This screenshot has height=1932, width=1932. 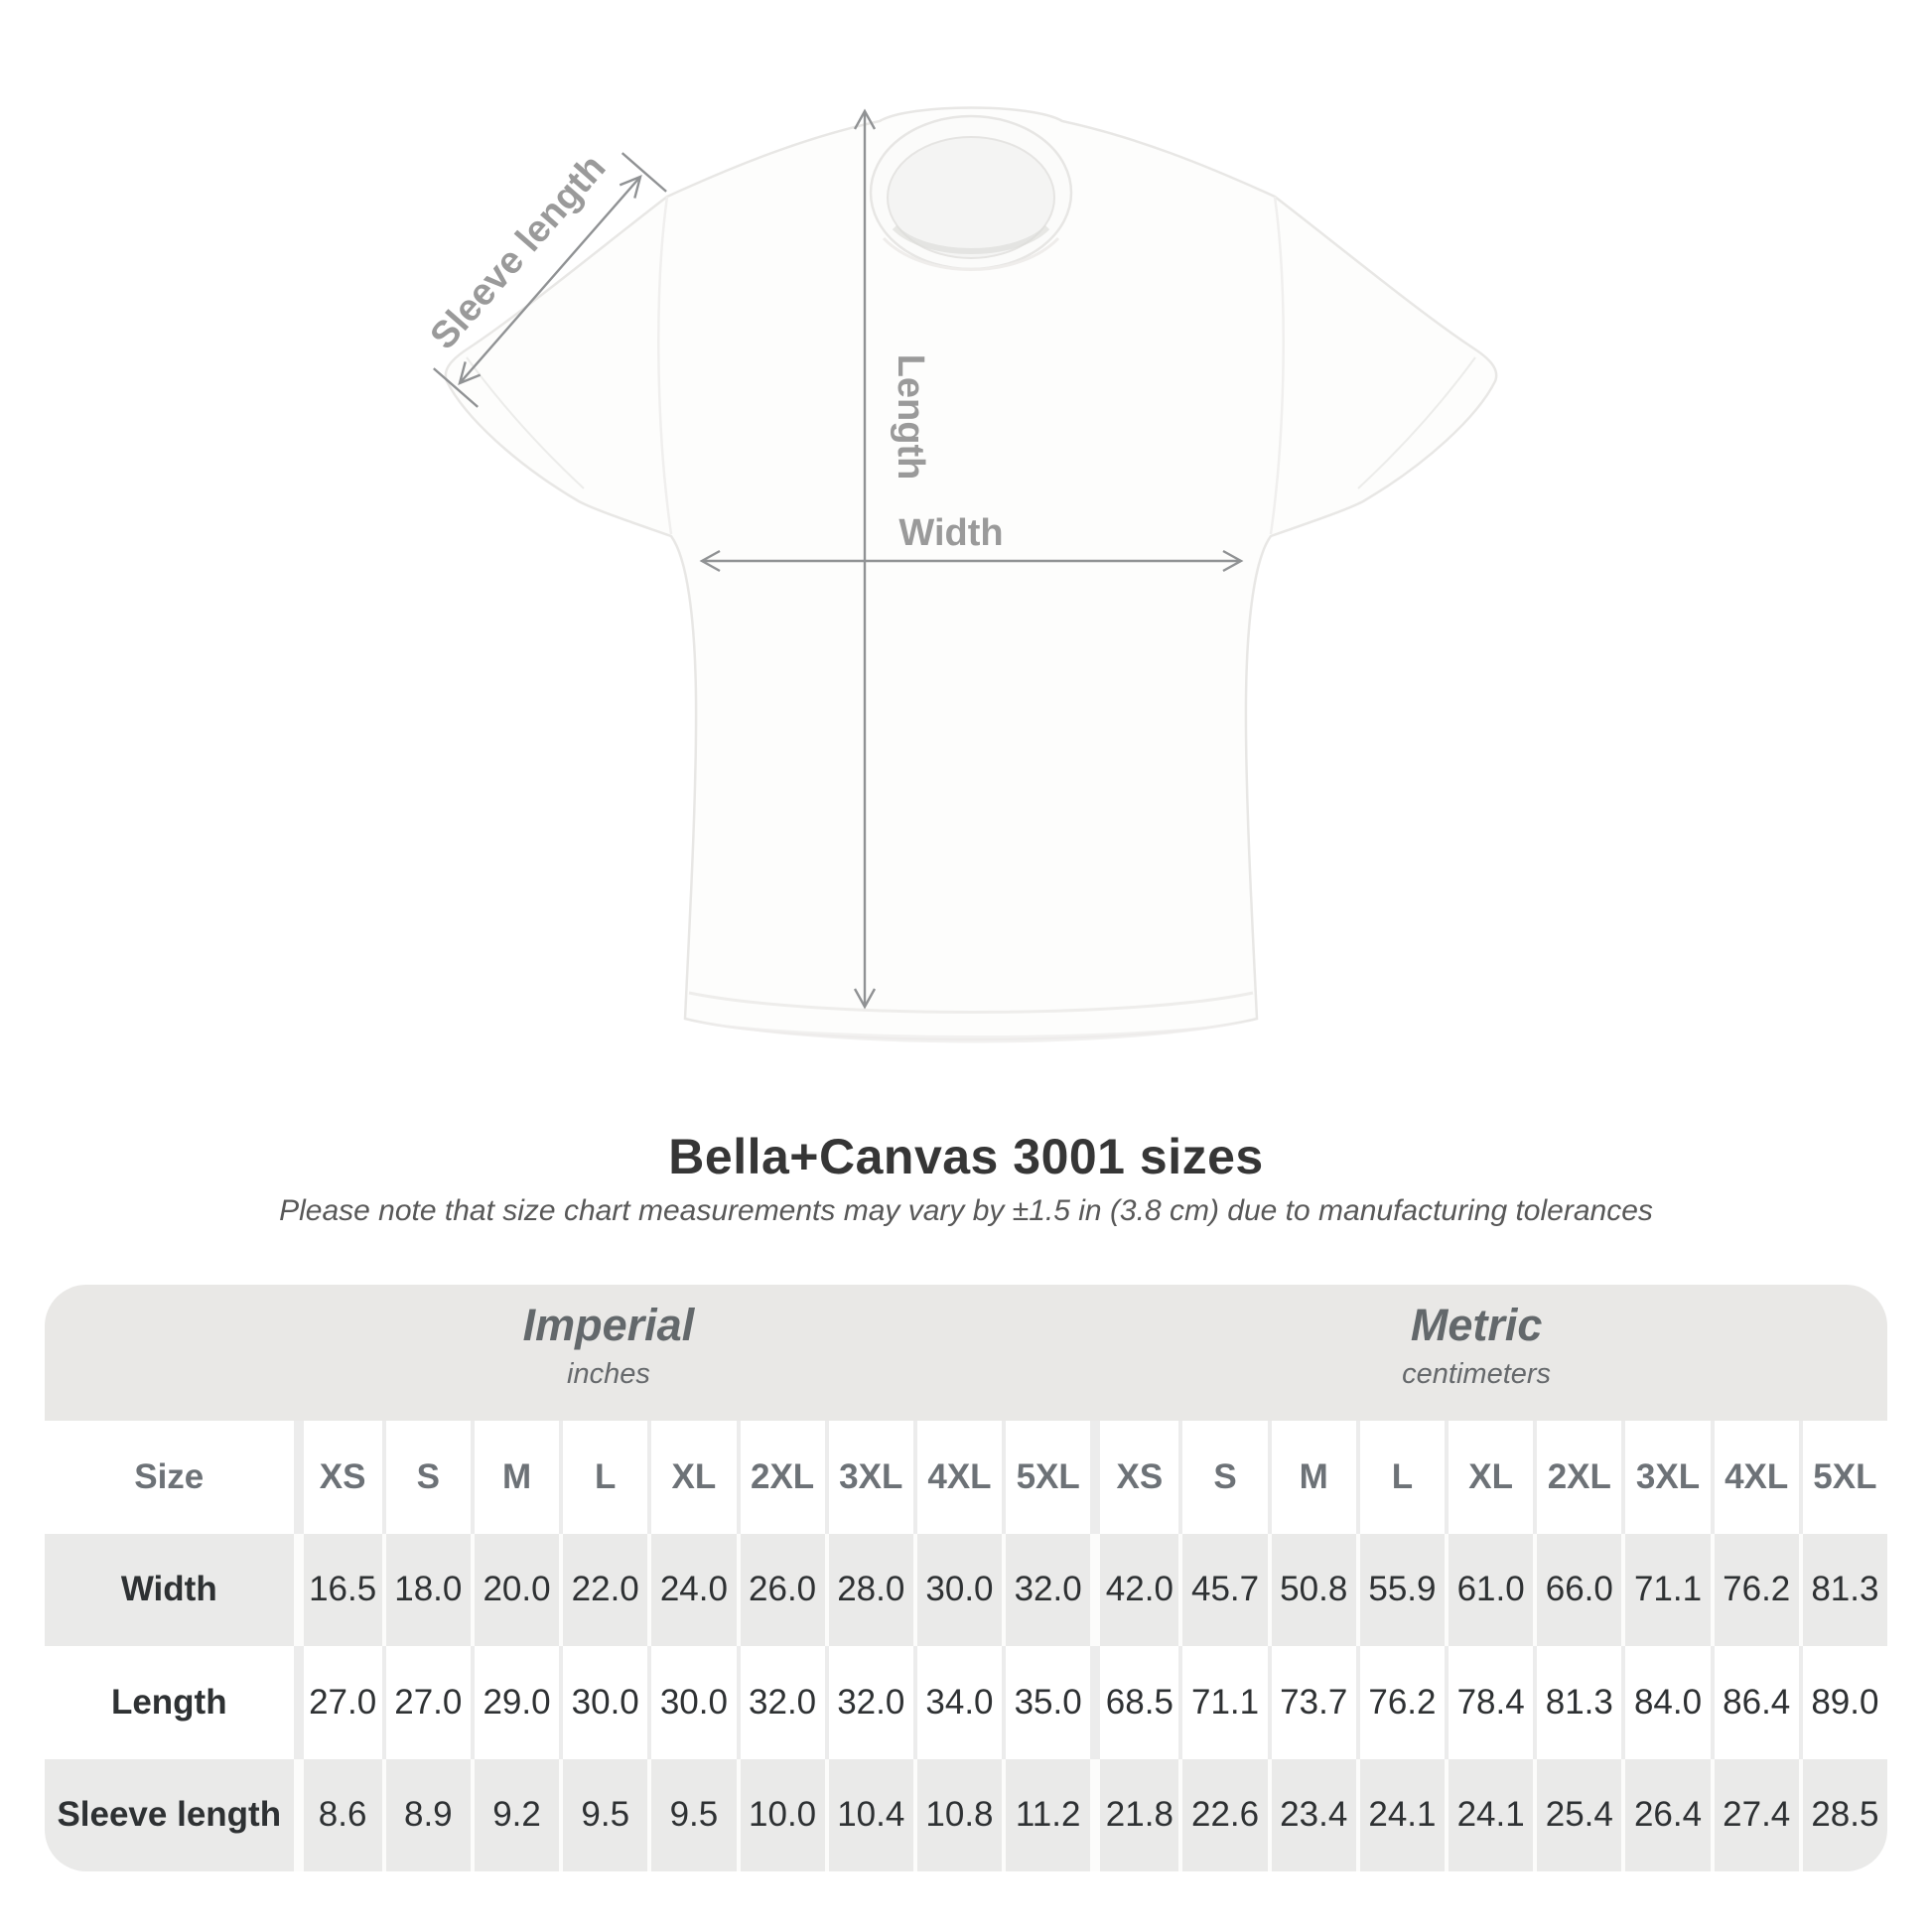 What do you see at coordinates (1754, 1589) in the screenshot?
I see `width-value-cell: 76.2` at bounding box center [1754, 1589].